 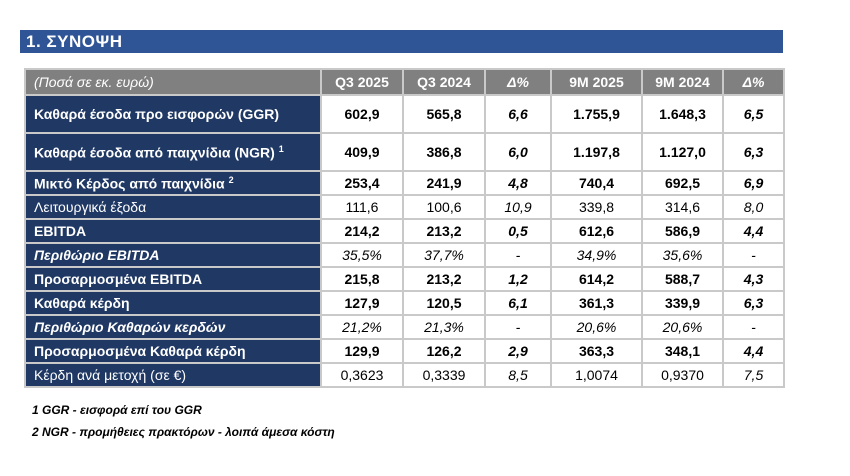 I want to click on row-label: Καθαρά κέρδη, so click(x=173, y=303).